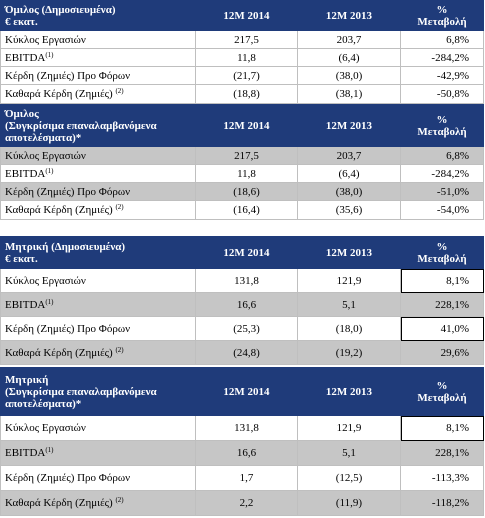  I want to click on section-title: Όμιλος (Δημοσιευμένα) € εκατ., so click(98, 15).